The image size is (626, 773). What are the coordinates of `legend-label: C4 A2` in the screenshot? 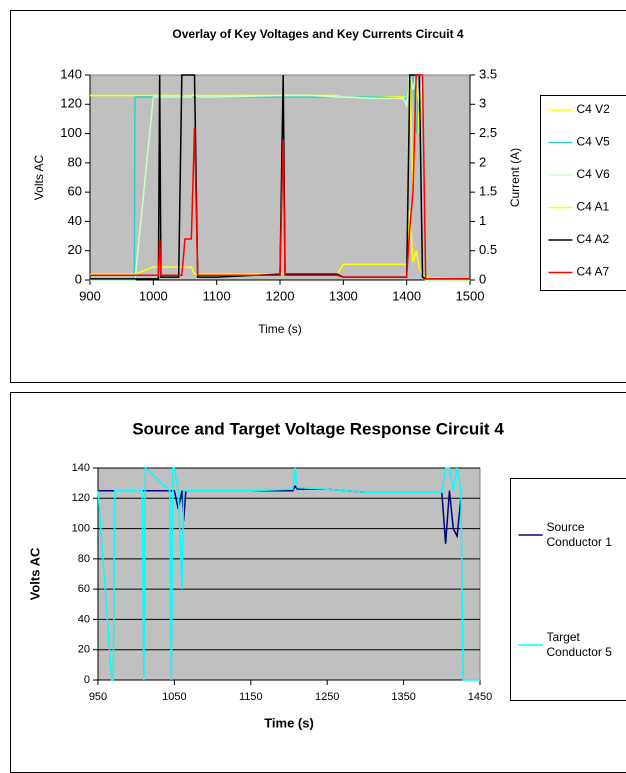 It's located at (593, 239).